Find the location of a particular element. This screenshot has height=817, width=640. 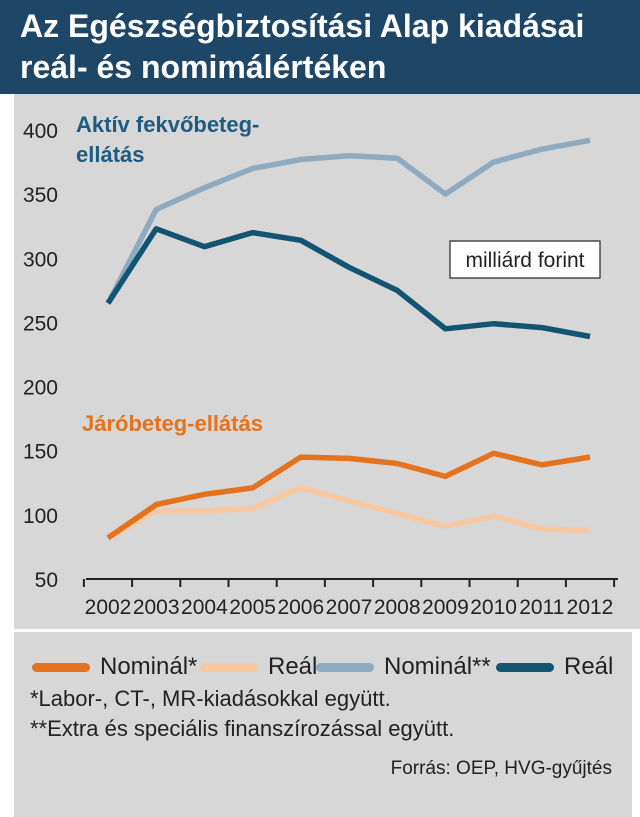

unit-label: milliárd forint is located at coordinates (524, 260).